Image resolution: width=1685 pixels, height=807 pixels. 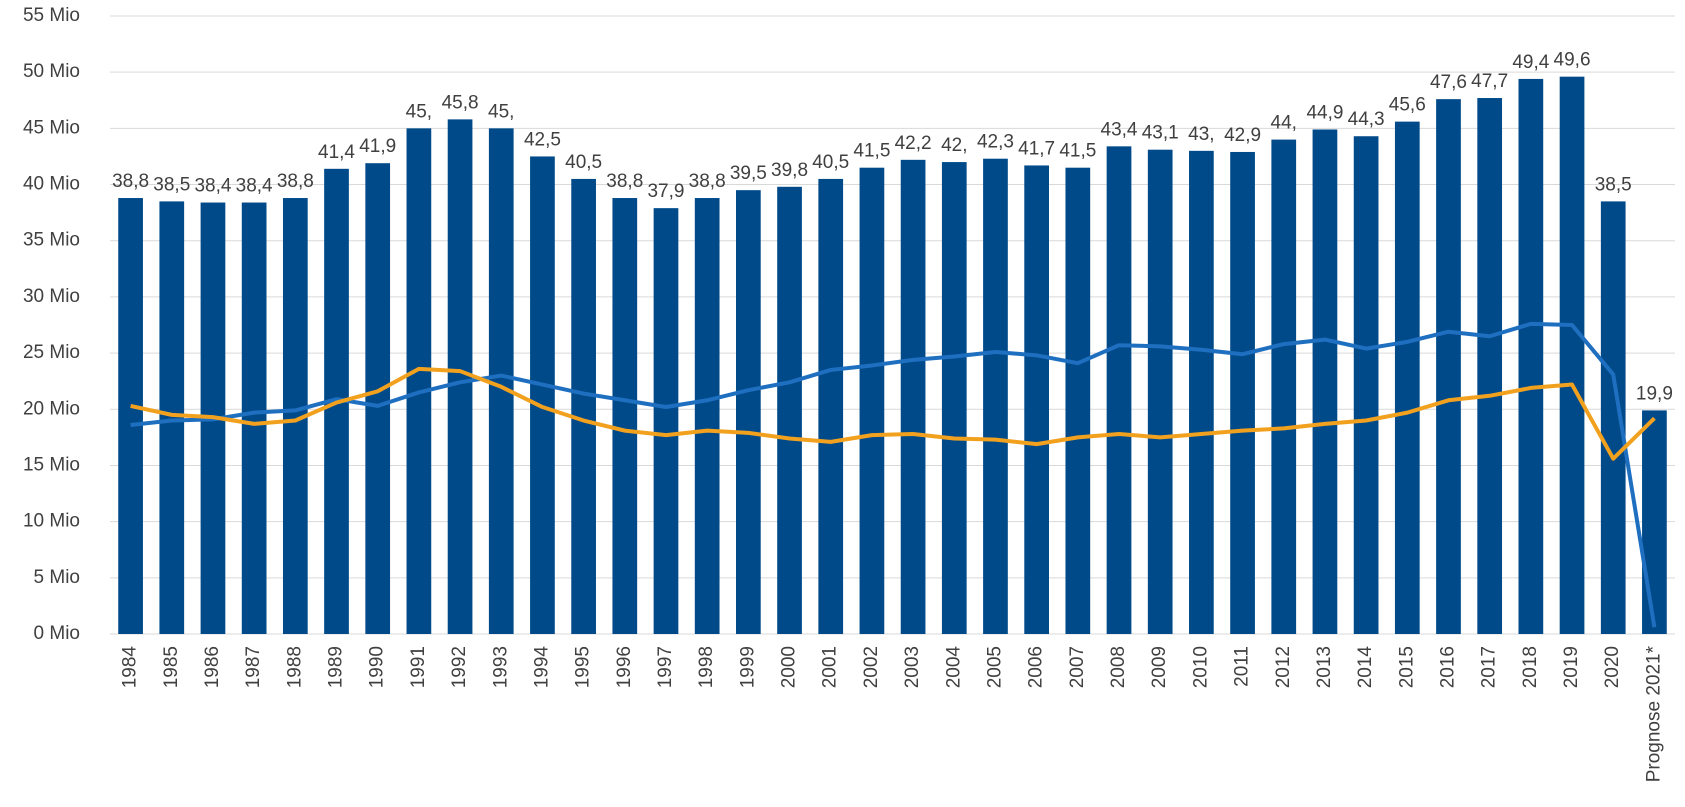 What do you see at coordinates (336, 152) in the screenshot?
I see `value-label: 41,4` at bounding box center [336, 152].